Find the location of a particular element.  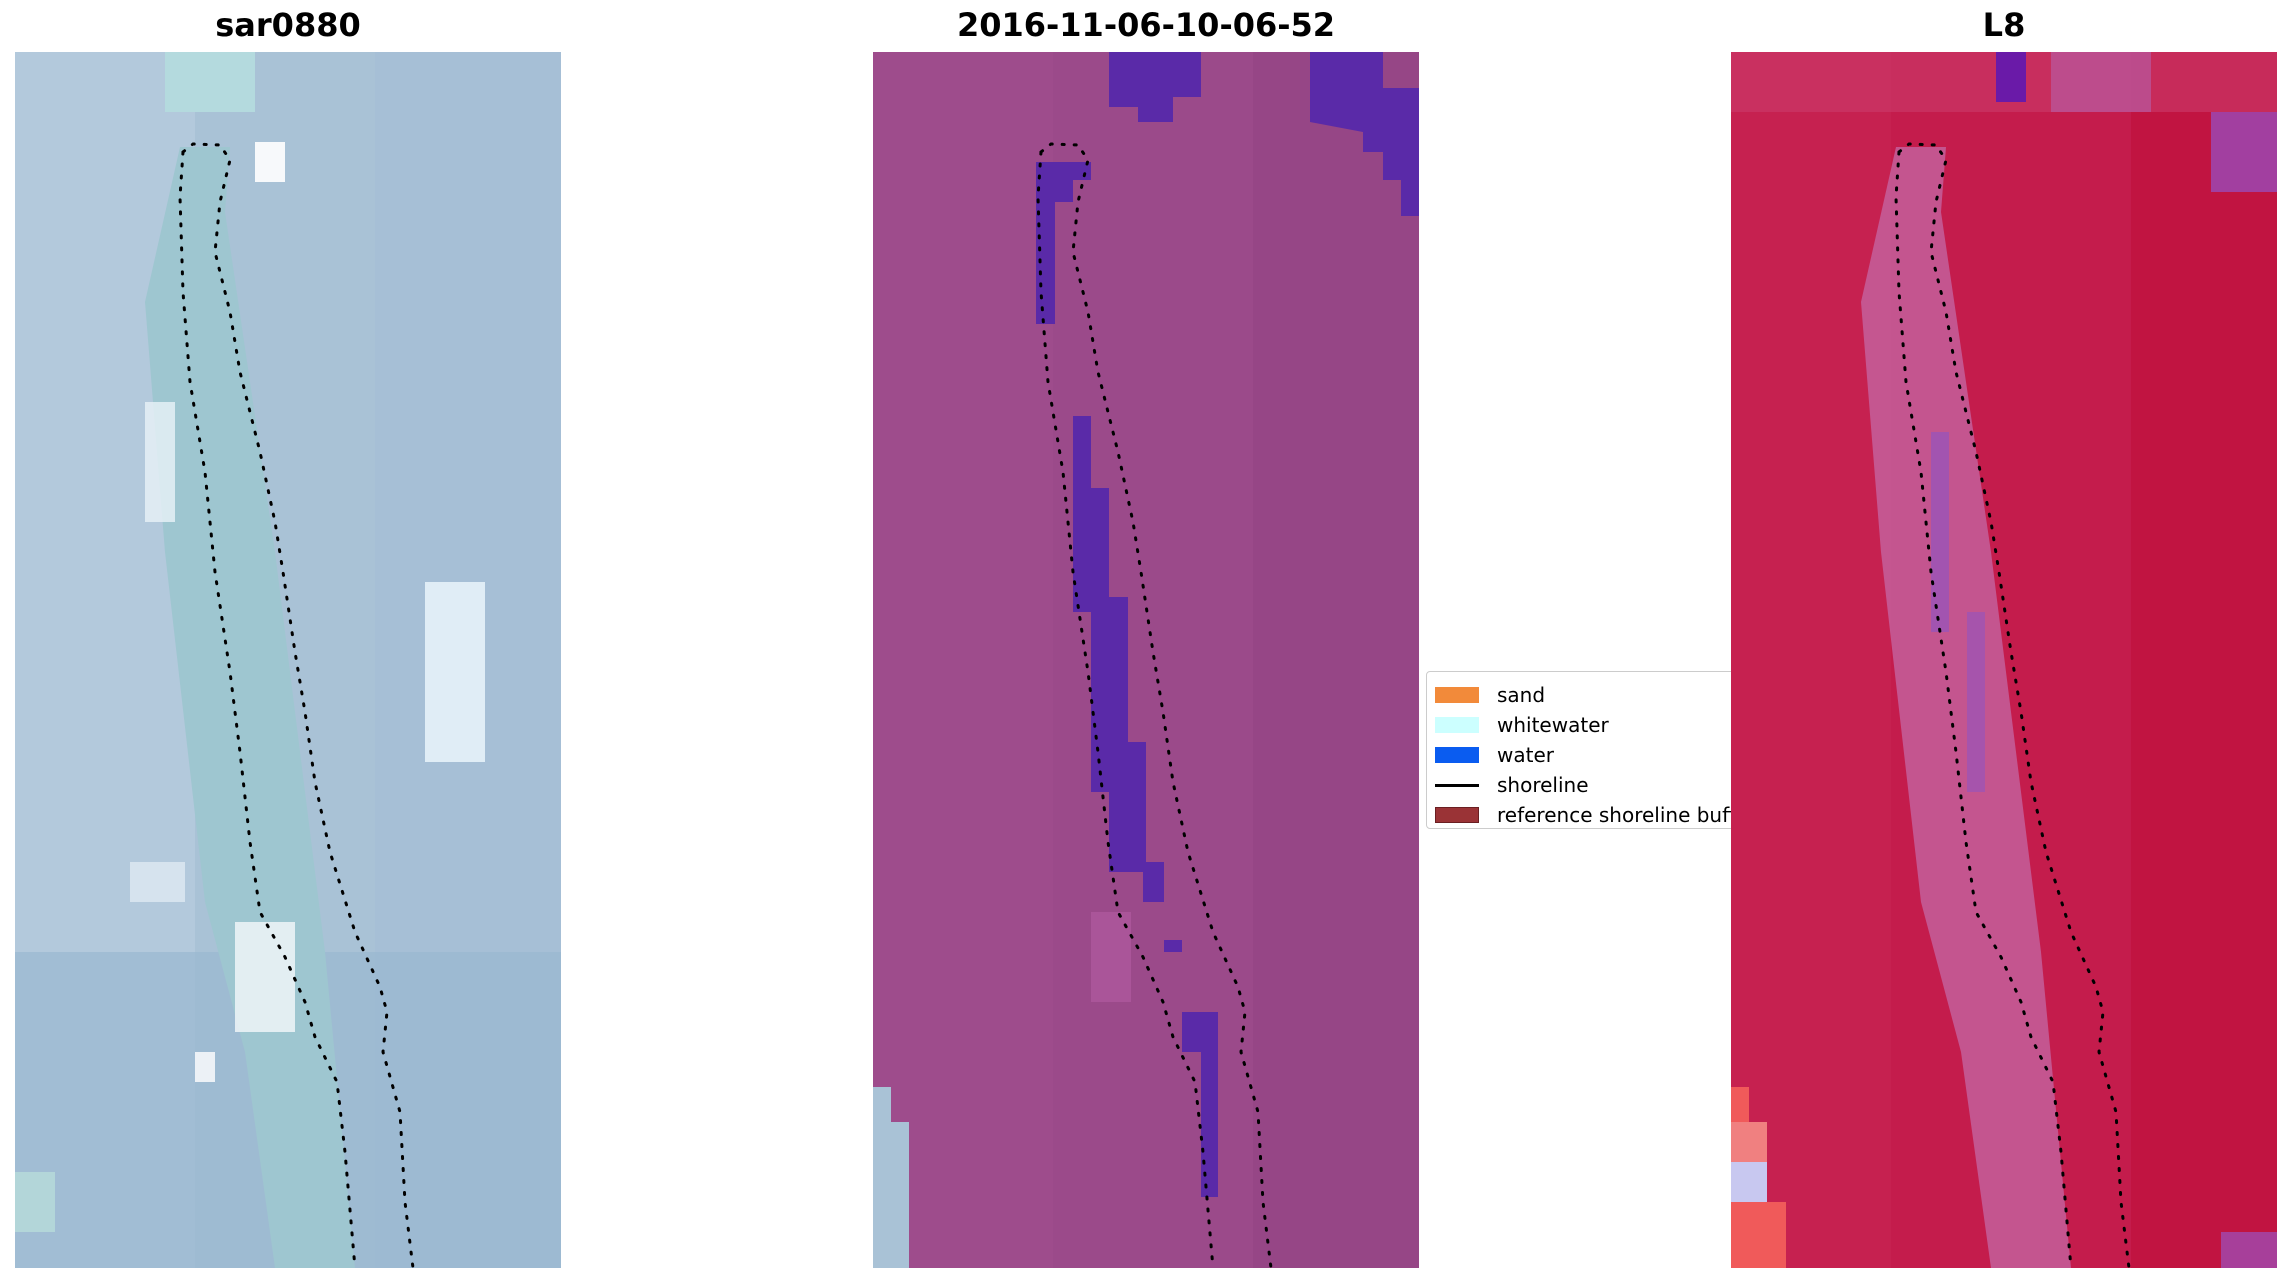

legend-item-water: water is located at coordinates (1590, 755).